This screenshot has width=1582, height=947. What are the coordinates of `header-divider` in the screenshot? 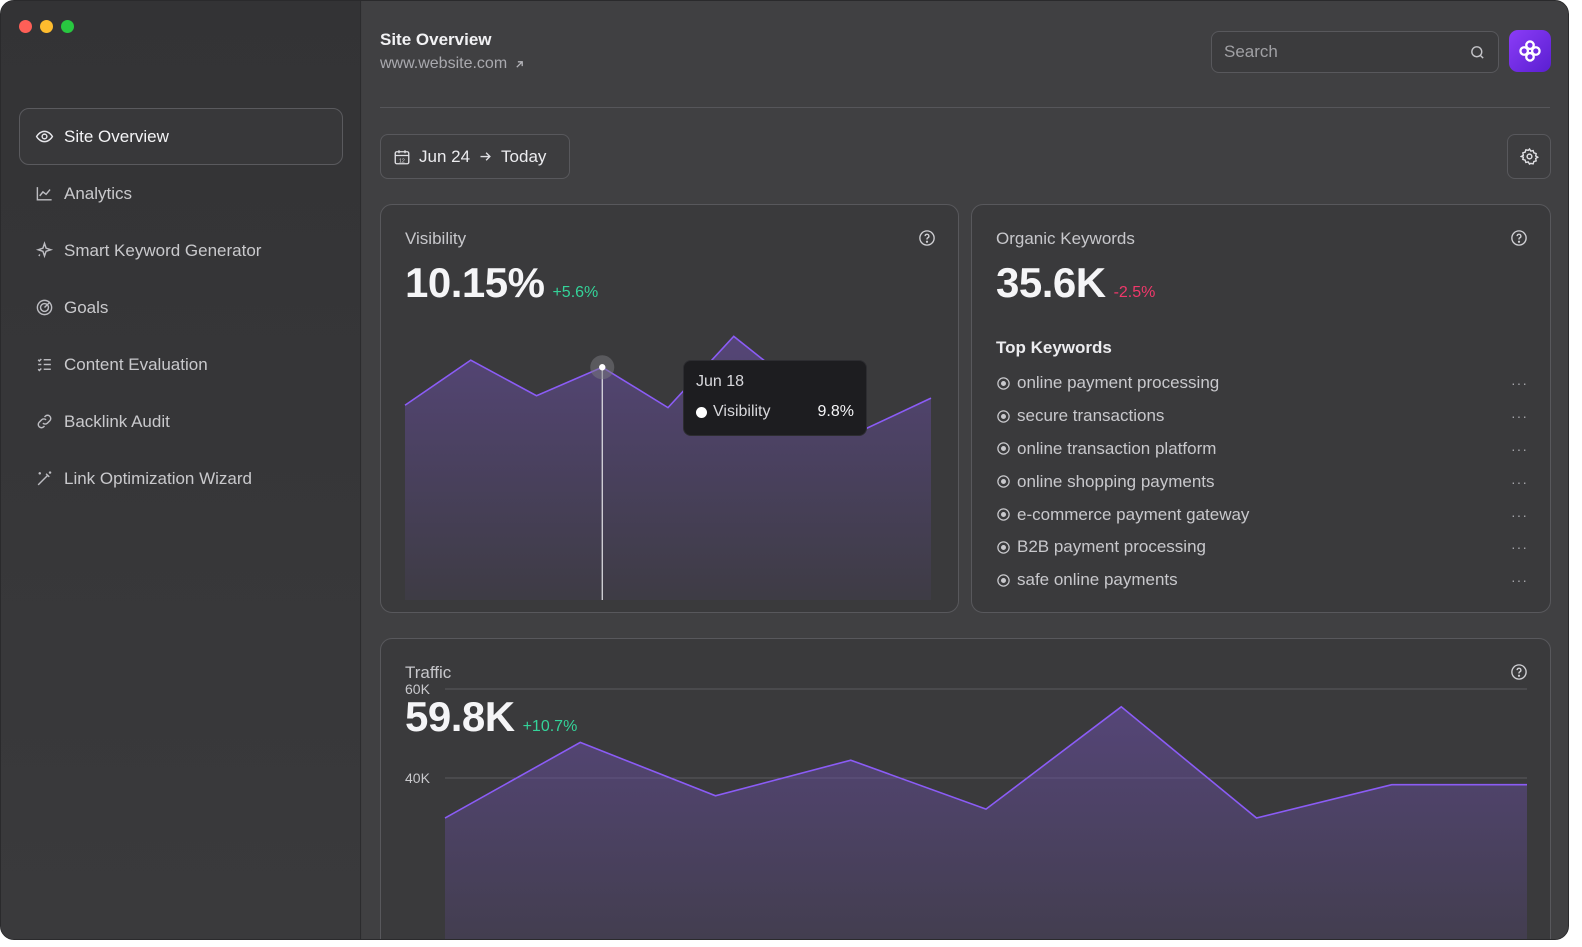 It's located at (965, 107).